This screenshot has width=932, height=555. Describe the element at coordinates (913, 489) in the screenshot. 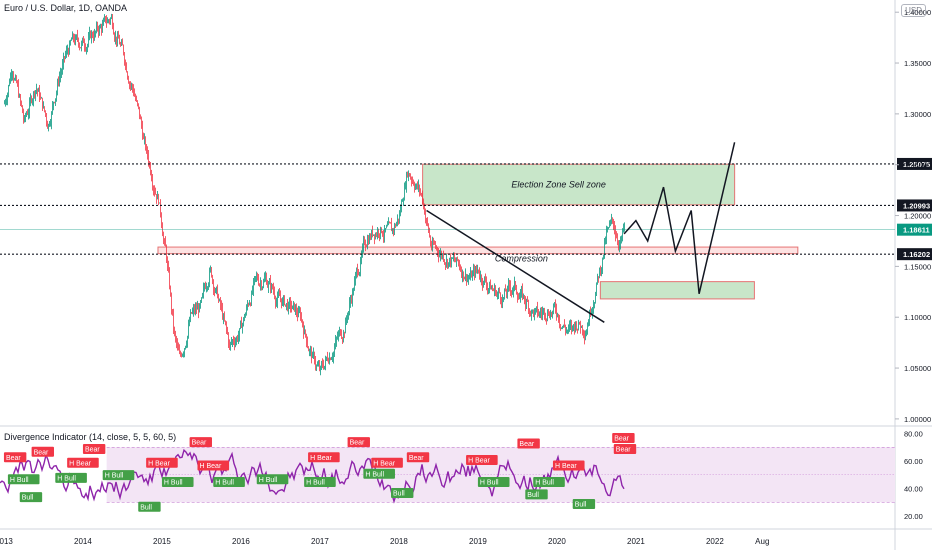

I see `ind-y-tick-label: 40.00` at that location.